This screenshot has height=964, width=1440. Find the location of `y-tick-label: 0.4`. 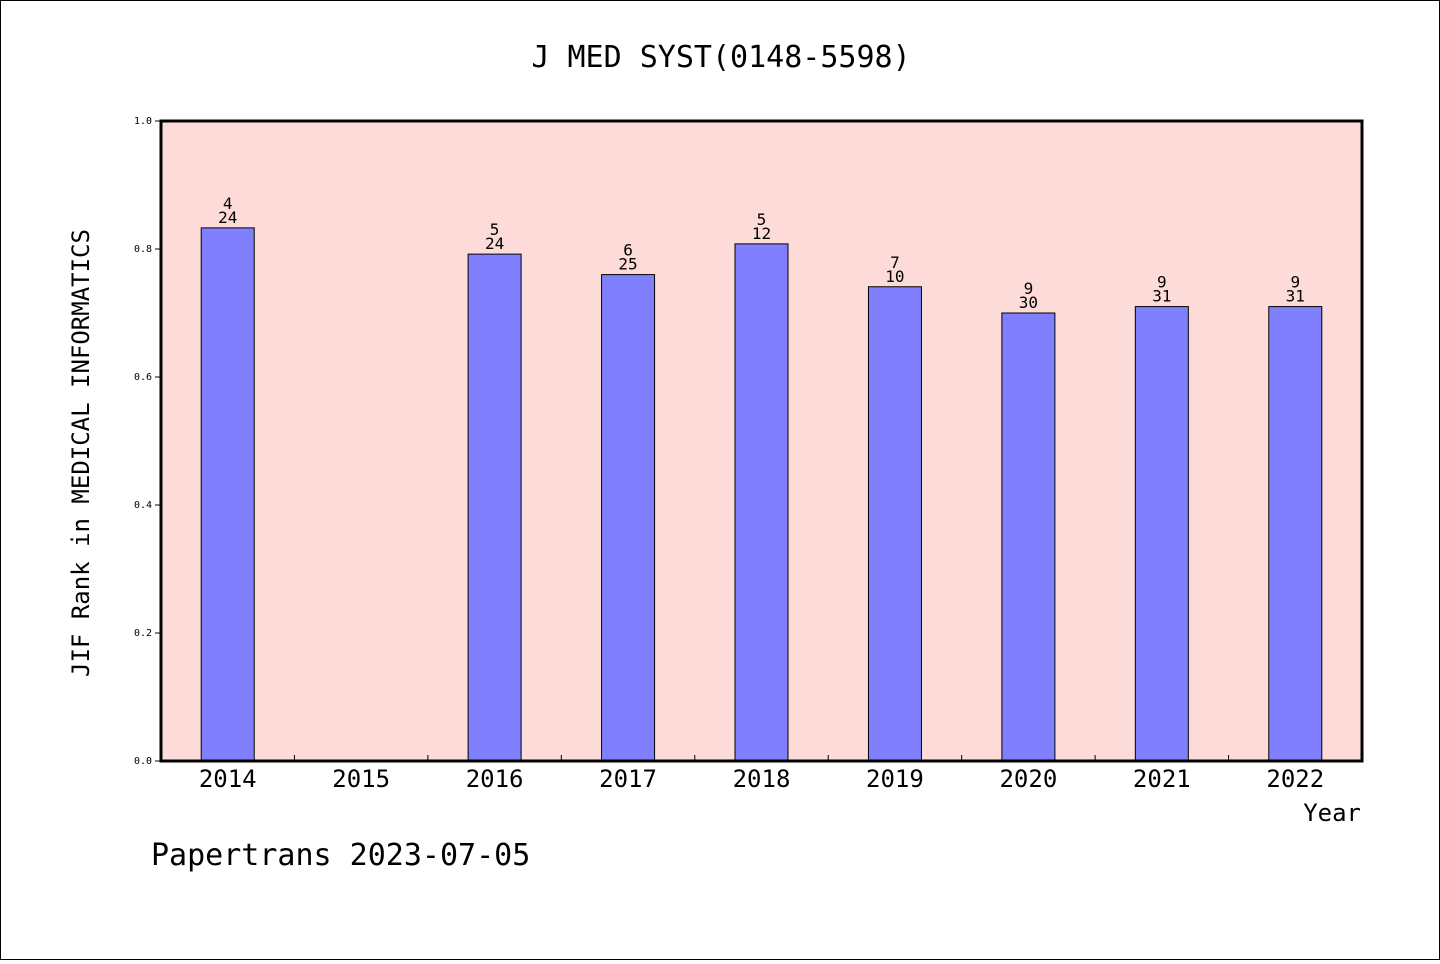

y-tick-label: 0.4 is located at coordinates (143, 505).